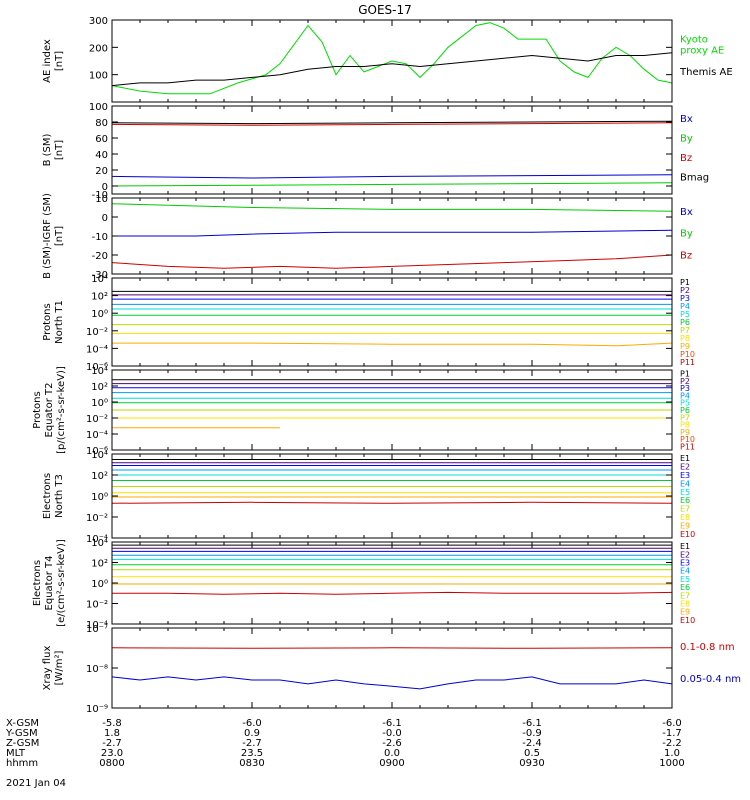  Describe the element at coordinates (21, 733) in the screenshot. I see `ephemeris-row-label: Y-GSM` at that location.